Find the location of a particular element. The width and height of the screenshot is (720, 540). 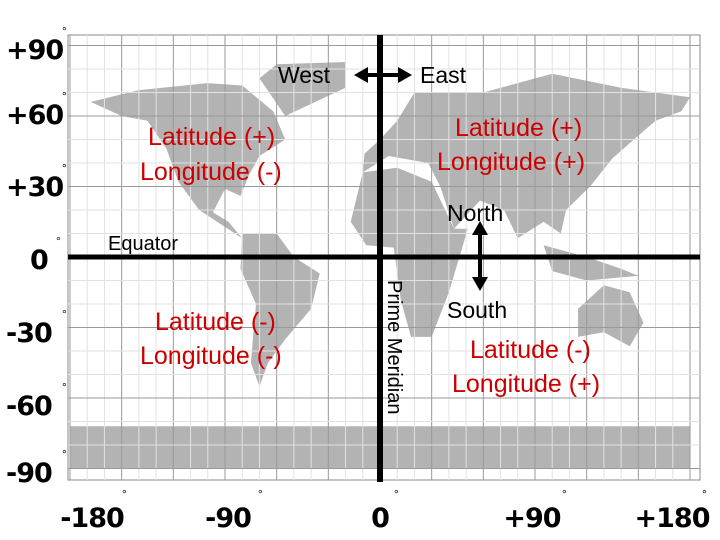

longitude-label: +180 is located at coordinates (672, 518).